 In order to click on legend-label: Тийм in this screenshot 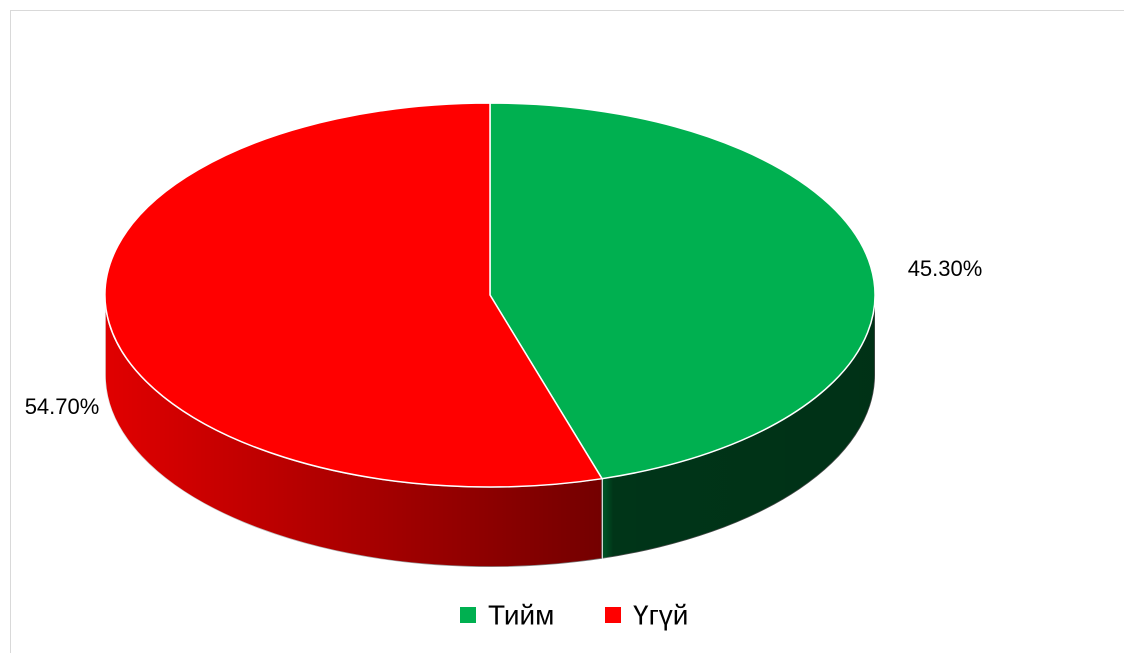, I will do `click(521, 614)`.